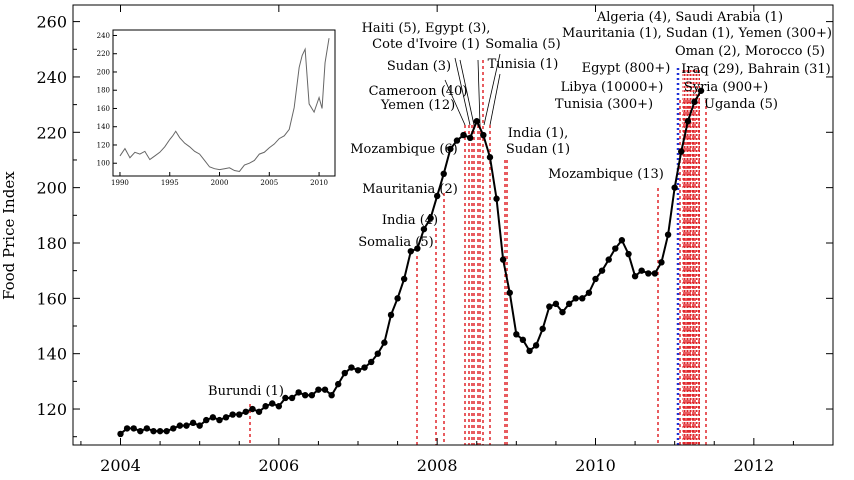  I want to click on inset-y-tick-label: 100, so click(103, 164).